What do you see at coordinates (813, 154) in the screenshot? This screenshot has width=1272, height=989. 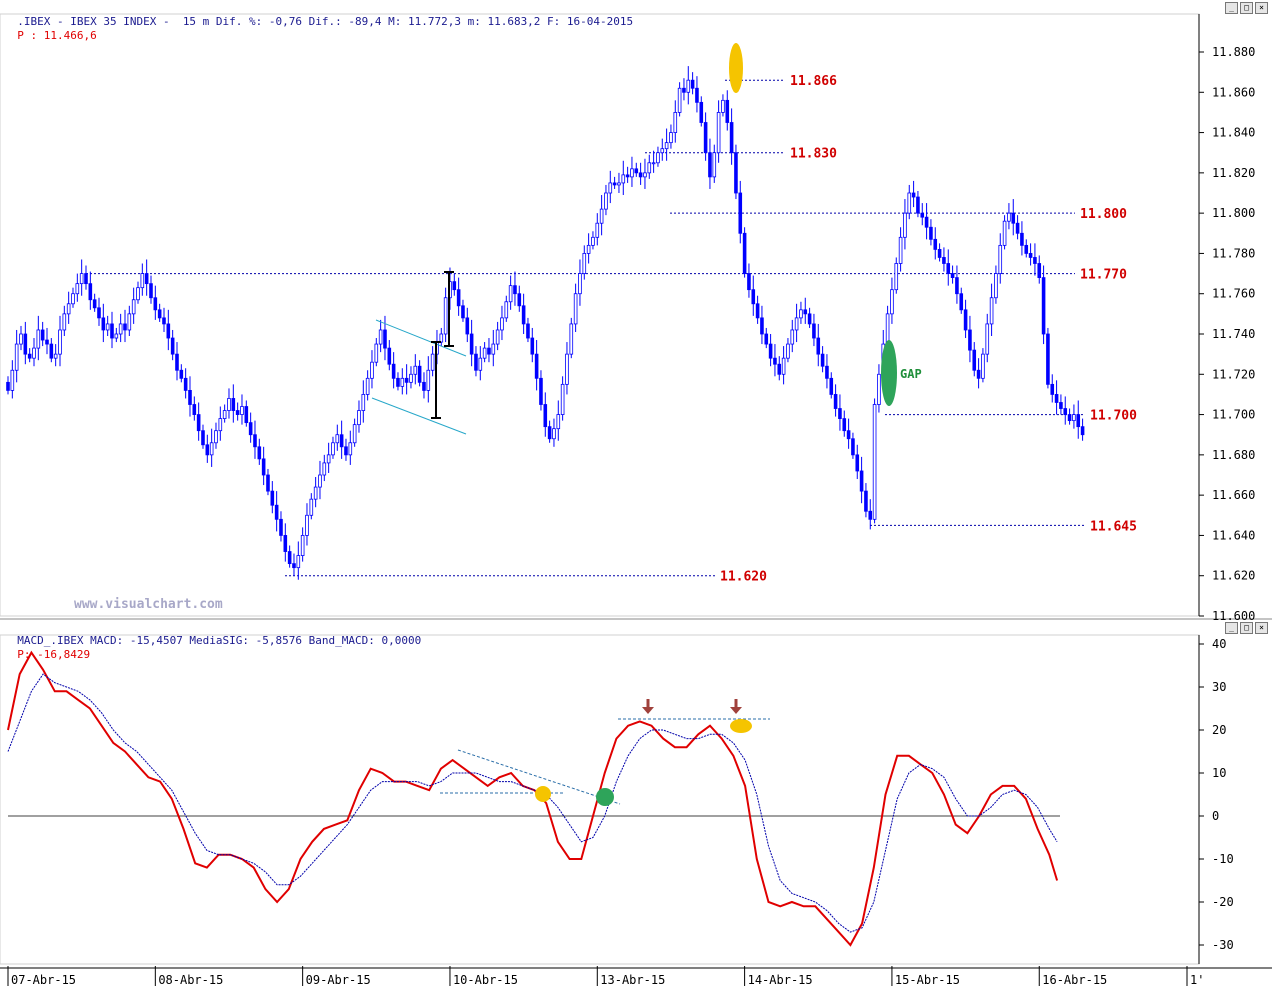 I see `level-label: 11.830` at bounding box center [813, 154].